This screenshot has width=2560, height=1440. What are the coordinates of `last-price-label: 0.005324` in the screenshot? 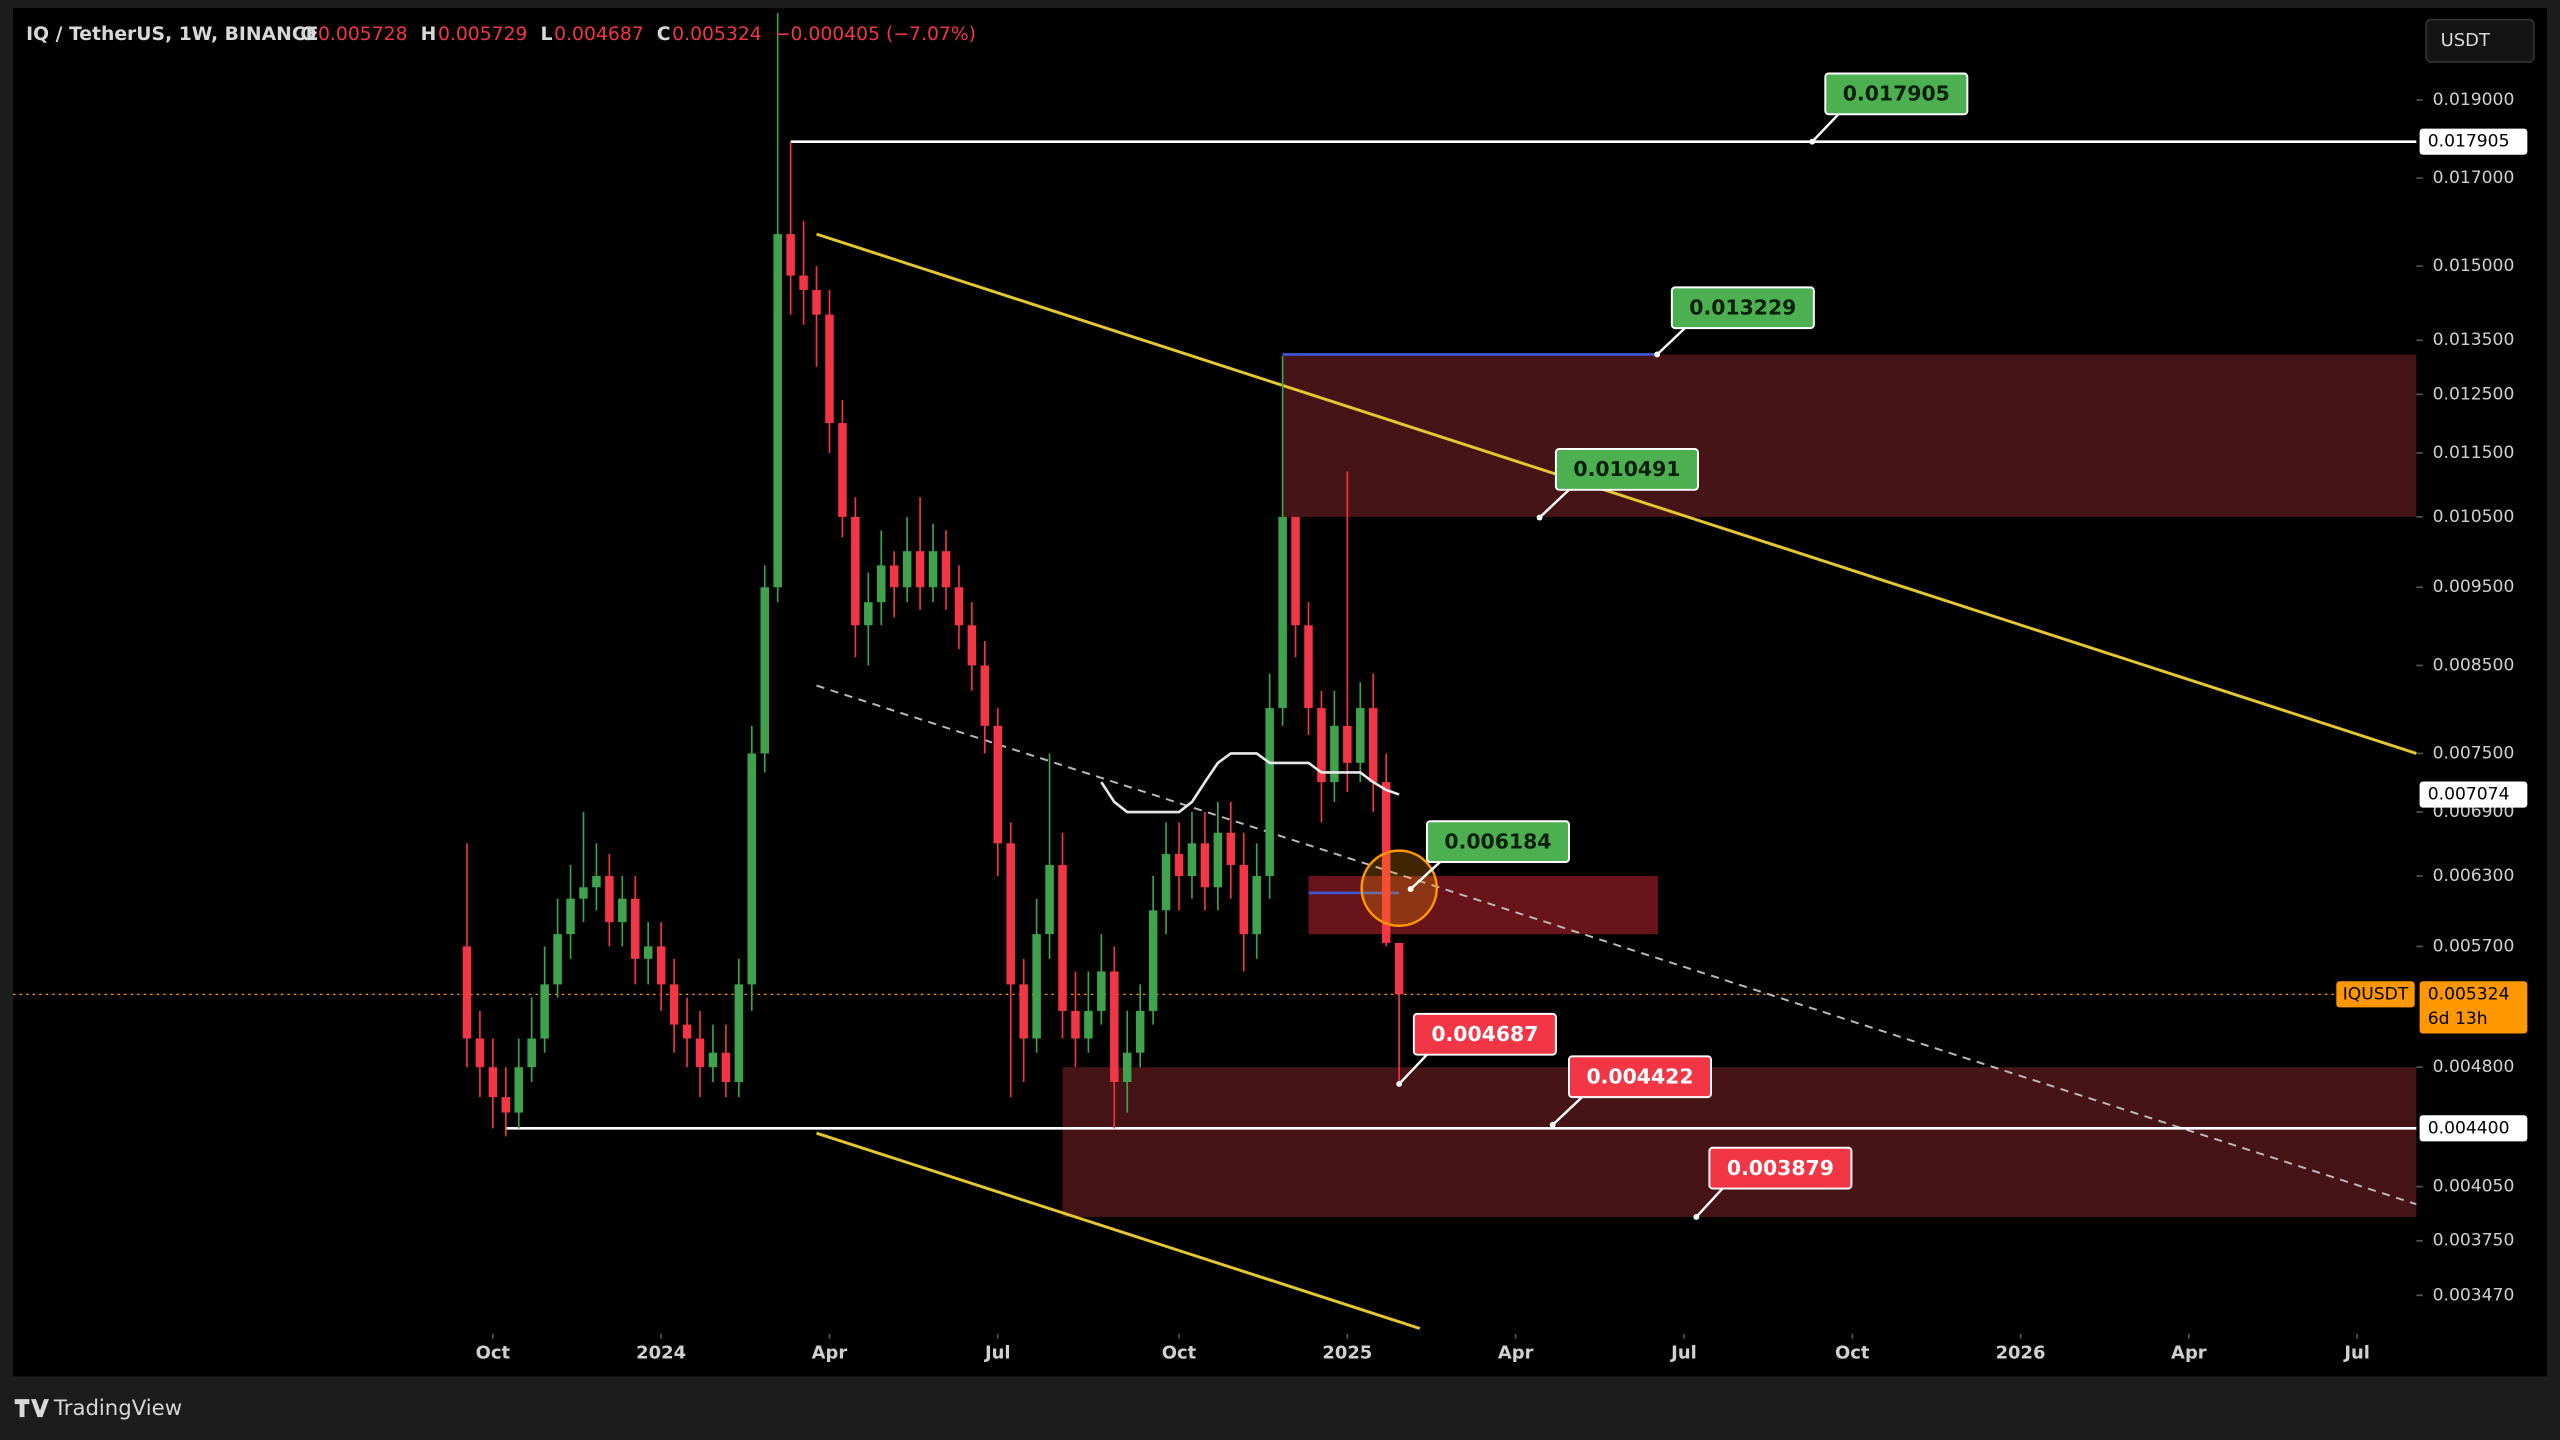 It's located at (2469, 994).